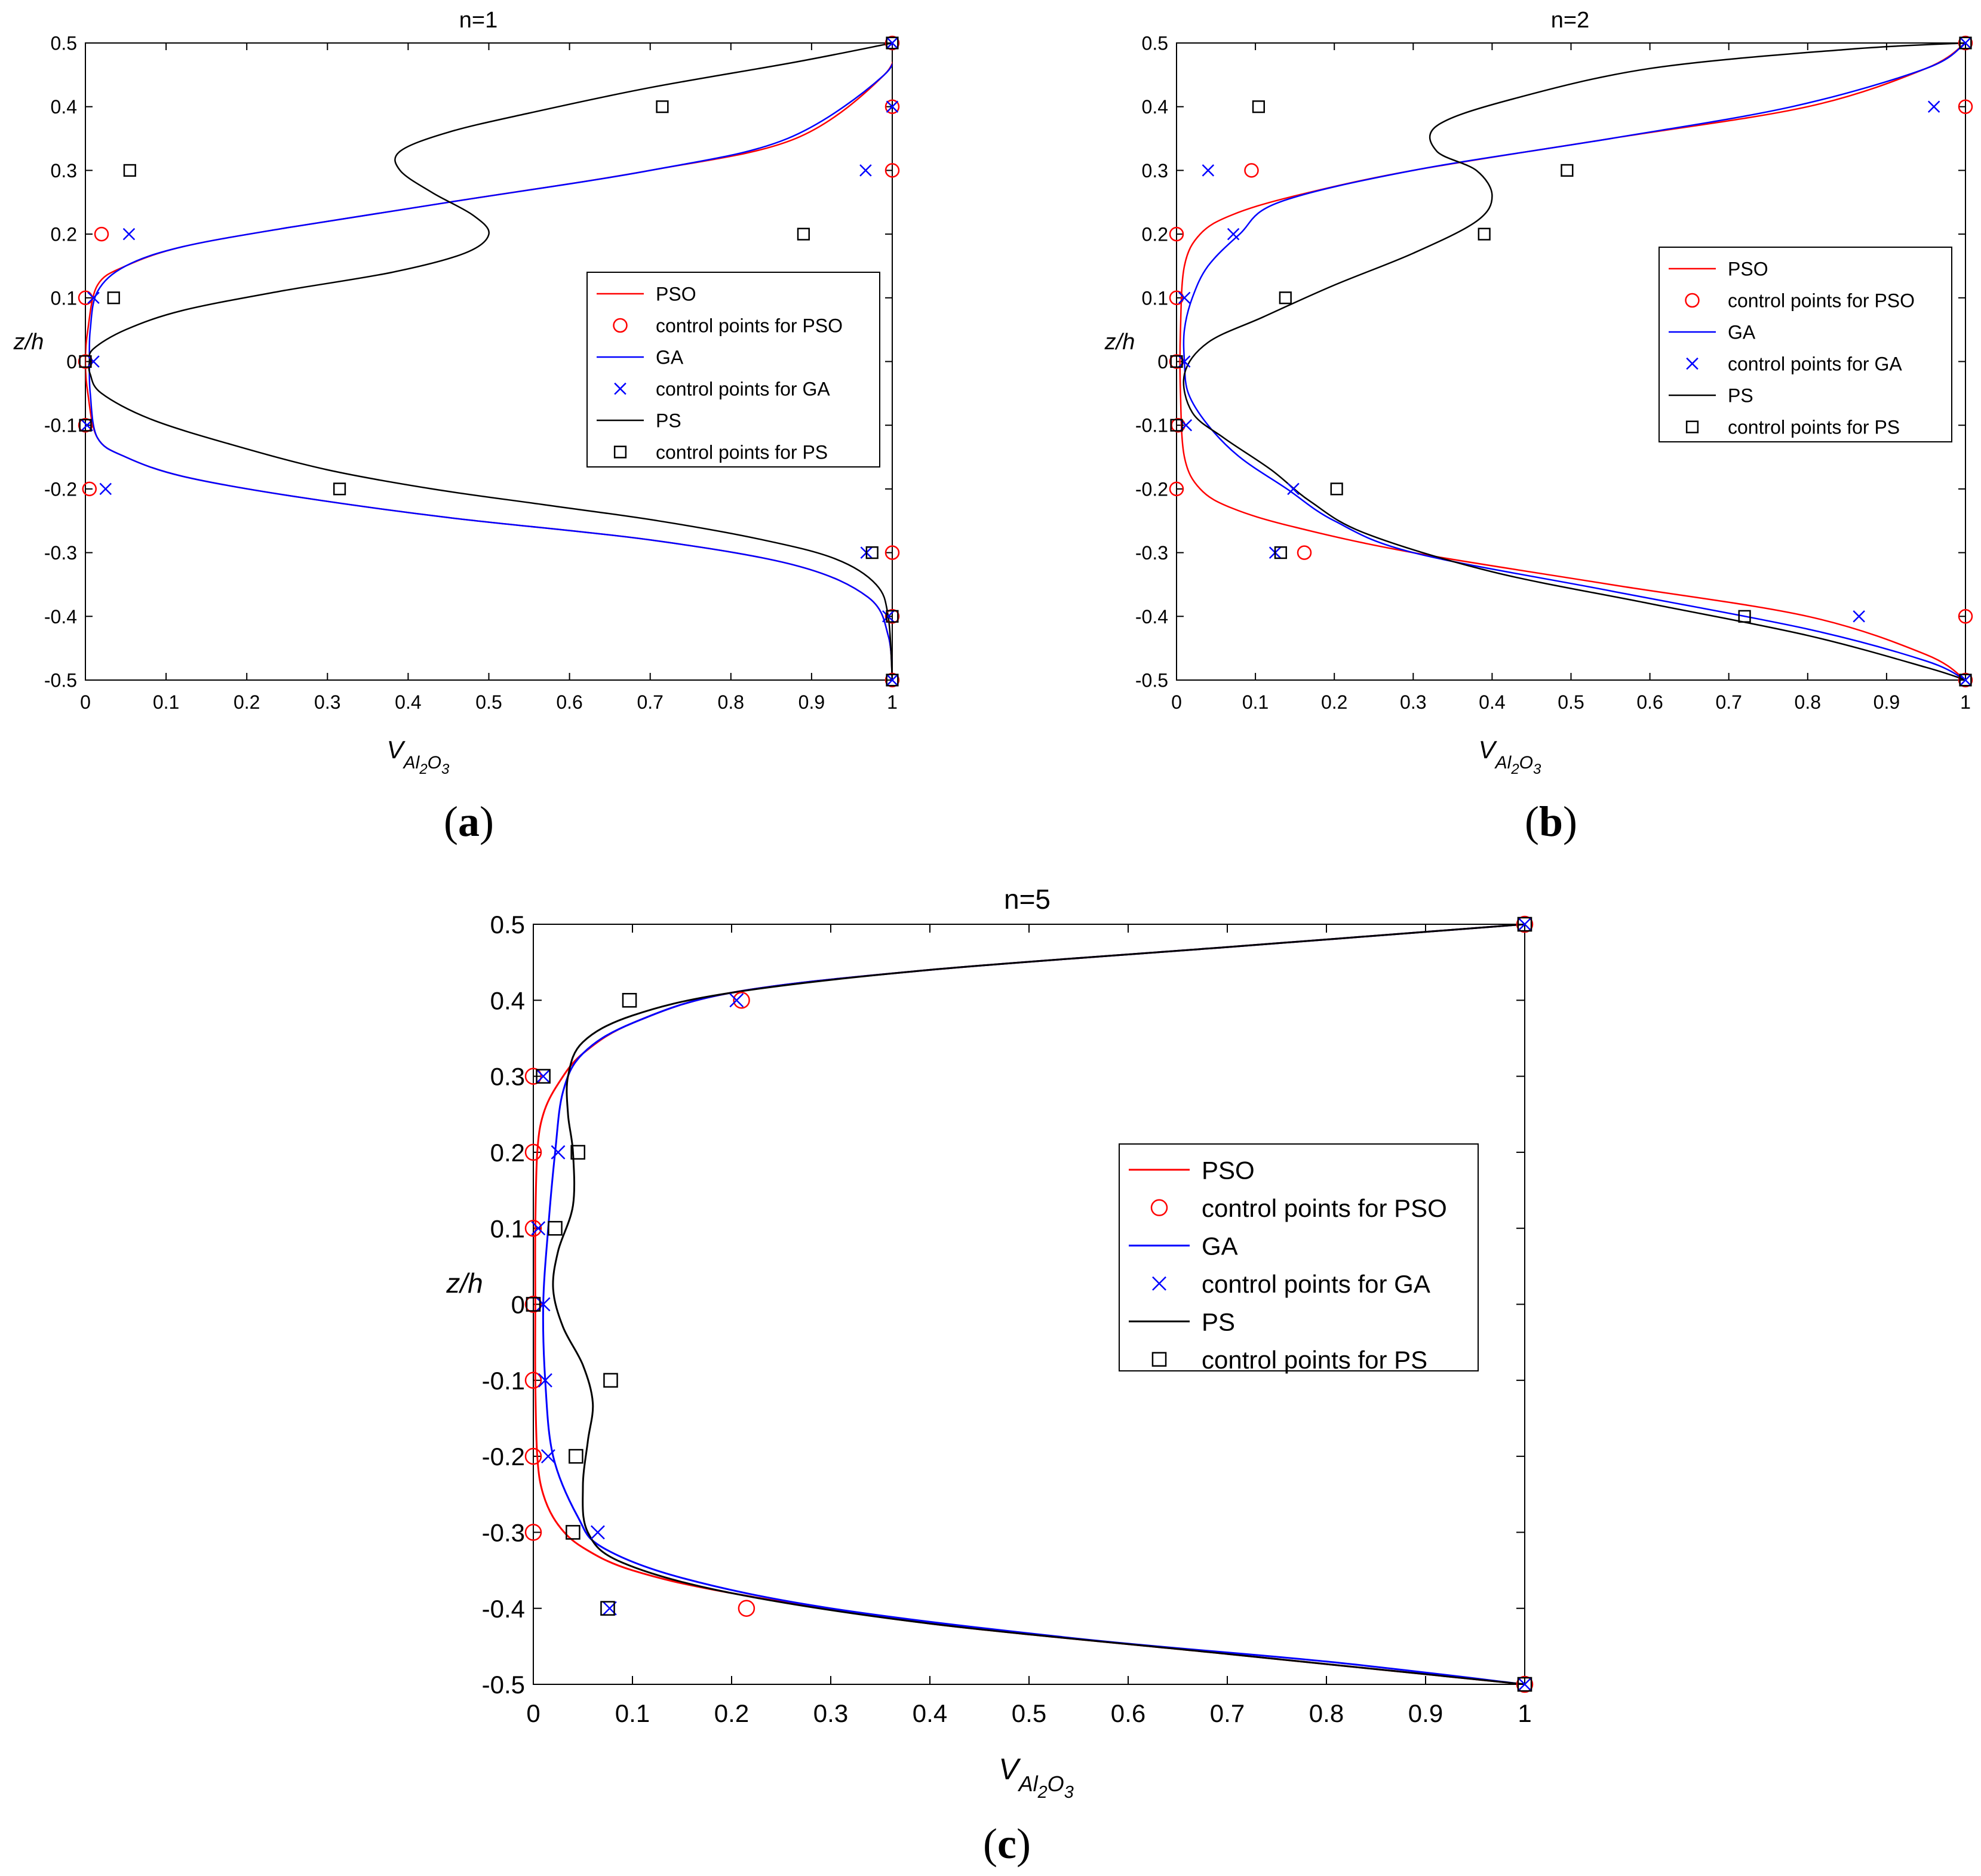  Describe the element at coordinates (1151, 425) in the screenshot. I see `y-tick-label: -0.1` at that location.